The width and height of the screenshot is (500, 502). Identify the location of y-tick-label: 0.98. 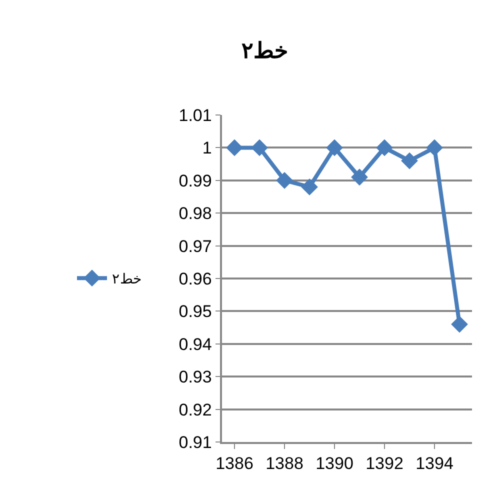
(195, 214).